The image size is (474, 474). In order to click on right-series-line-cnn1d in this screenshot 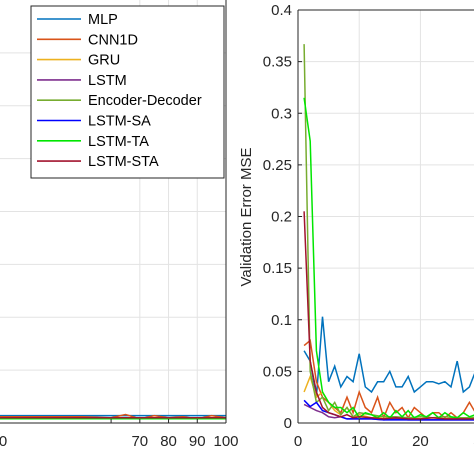, I will do `click(388, 379)`.